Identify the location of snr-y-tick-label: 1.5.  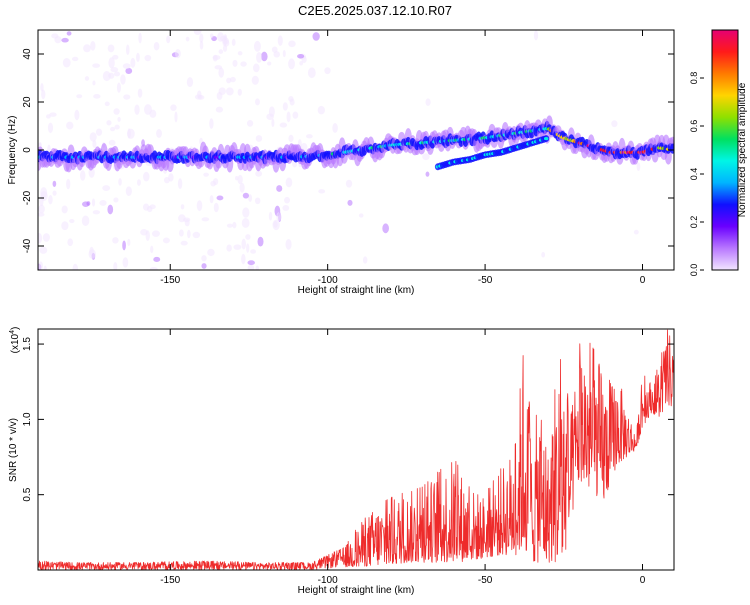
(27, 344).